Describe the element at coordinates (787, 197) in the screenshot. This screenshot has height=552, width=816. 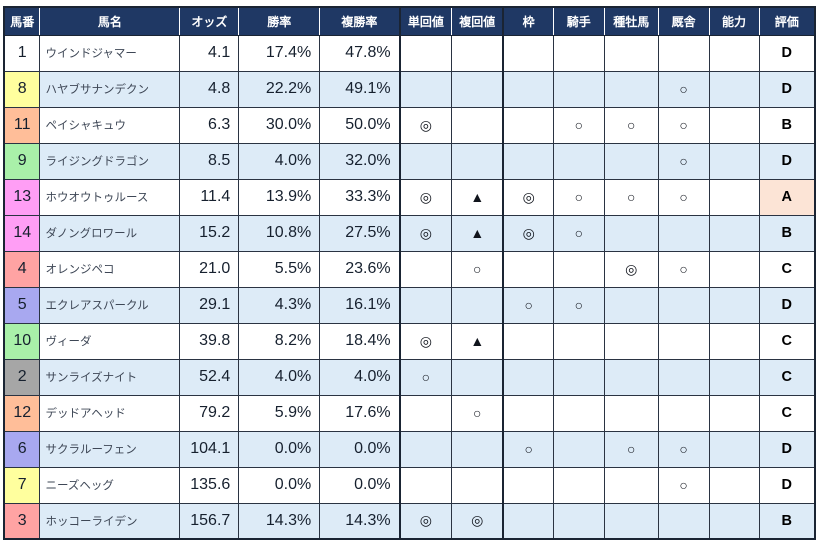
I see `rating-cell: A` at that location.